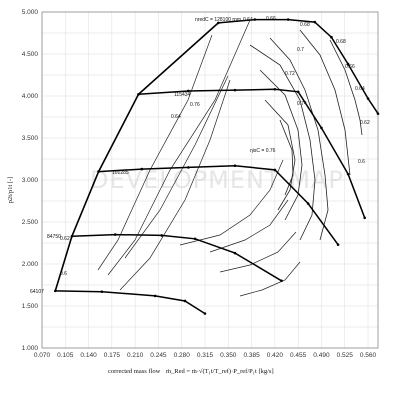 The image size is (400, 400). I want to click on x-tick-label: 0.105, so click(65, 355).